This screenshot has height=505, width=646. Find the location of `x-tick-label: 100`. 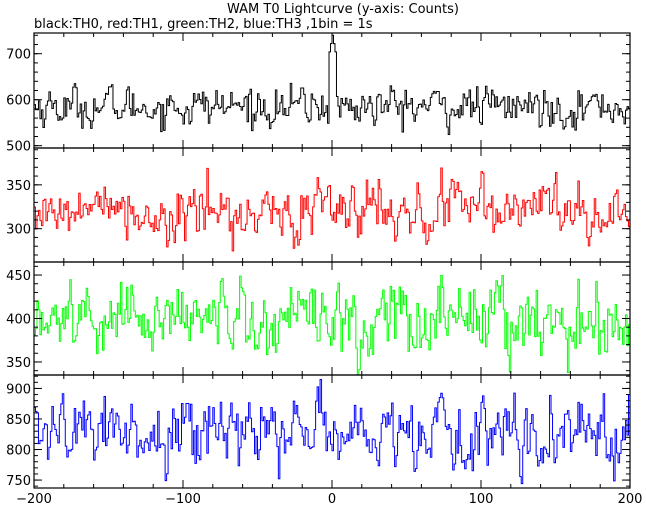

x-tick-label: 100 is located at coordinates (481, 498).